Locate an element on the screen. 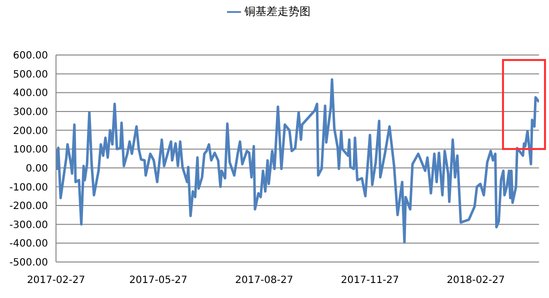 This screenshot has width=549, height=298. y-tick-label: 0.00 is located at coordinates (37, 168).